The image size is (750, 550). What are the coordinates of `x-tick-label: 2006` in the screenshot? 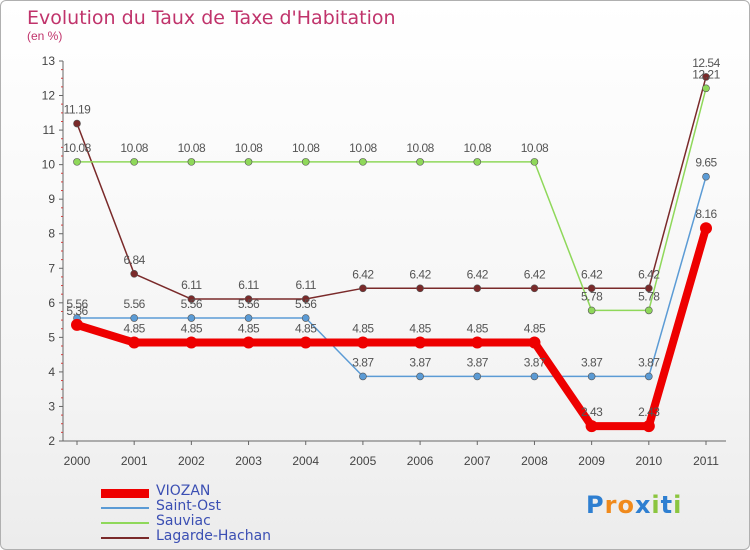 It's located at (420, 461).